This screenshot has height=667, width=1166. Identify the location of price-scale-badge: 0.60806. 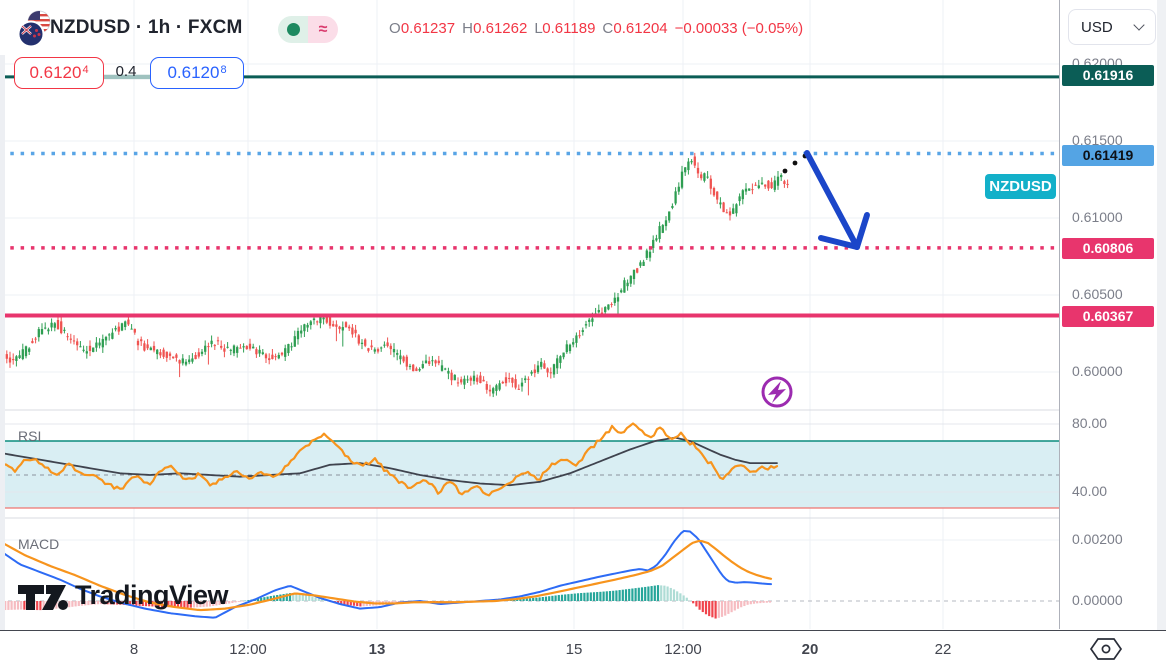
(1108, 248).